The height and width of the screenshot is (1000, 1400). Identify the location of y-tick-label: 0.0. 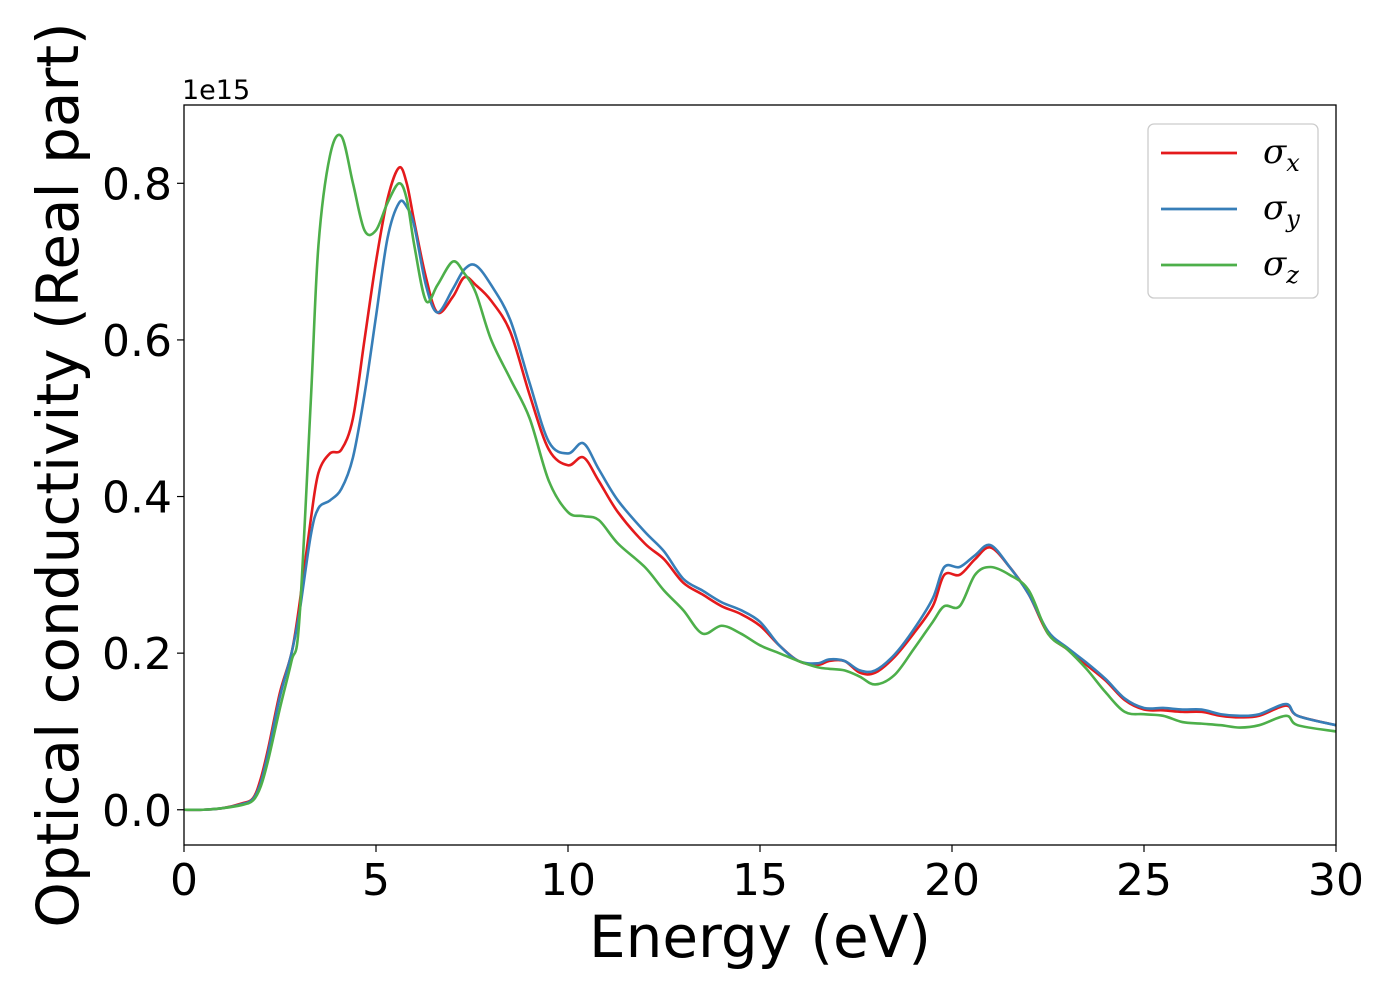
(137, 811).